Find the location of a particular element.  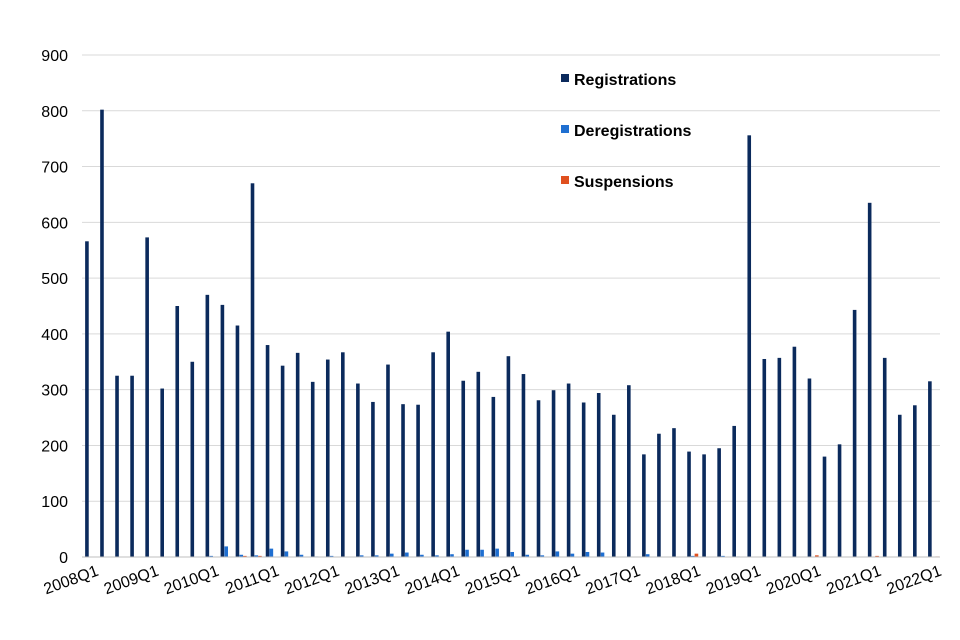

x-tick-label: 2011Q1 is located at coordinates (252, 580).